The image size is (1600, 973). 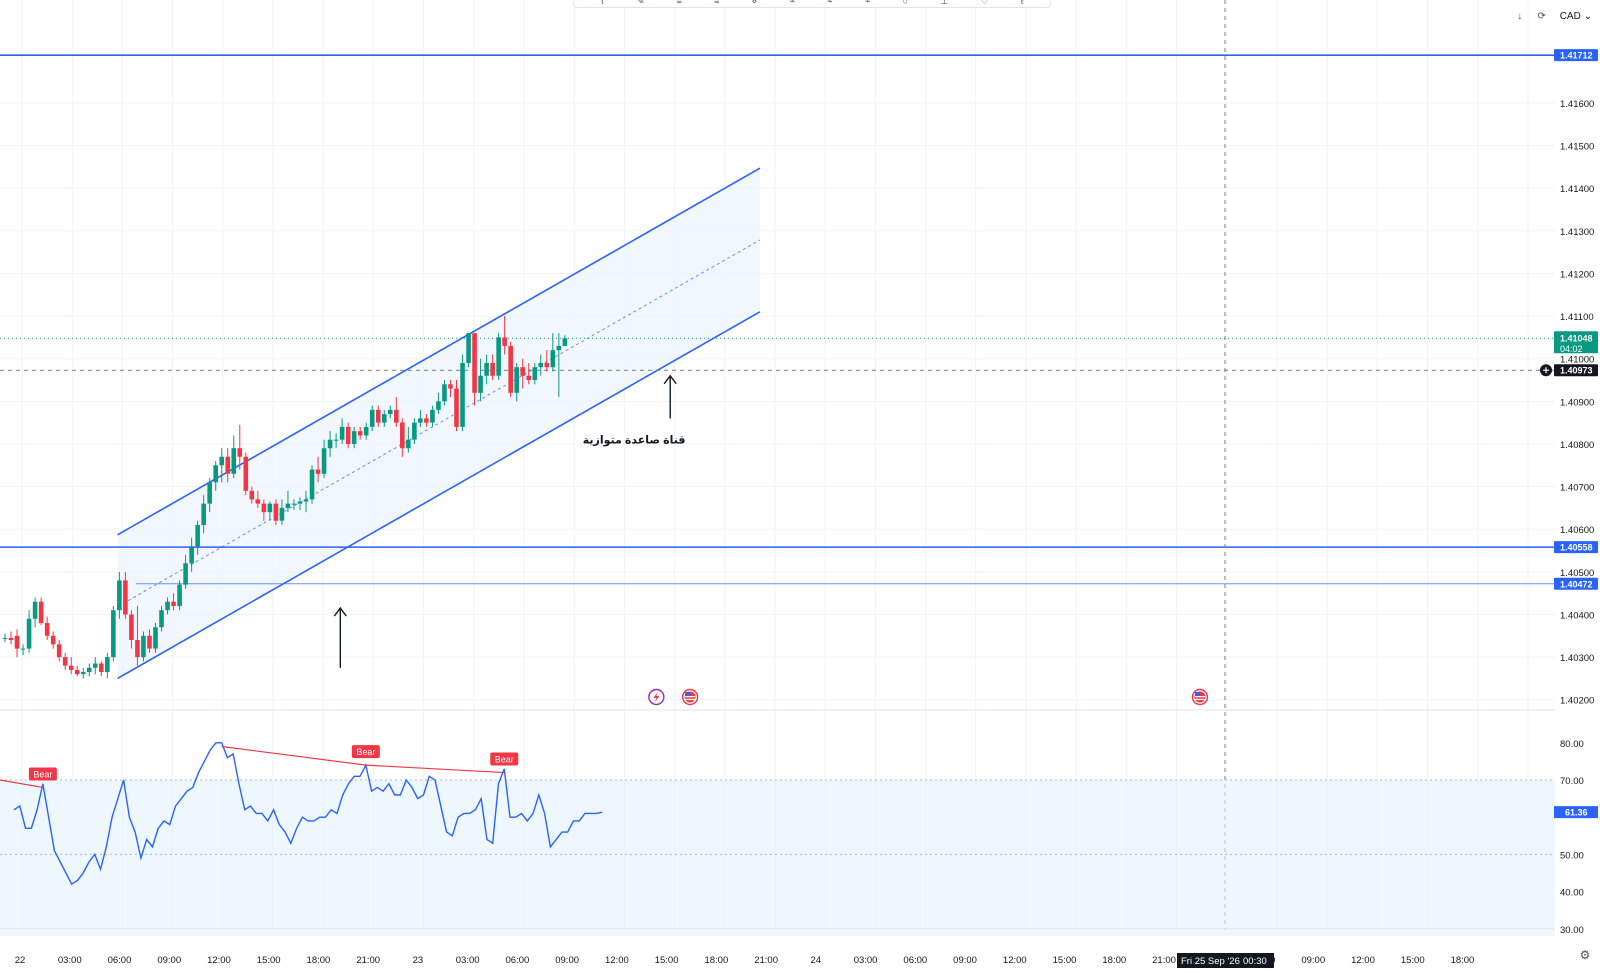 I want to click on rsi-line, so click(x=308, y=814).